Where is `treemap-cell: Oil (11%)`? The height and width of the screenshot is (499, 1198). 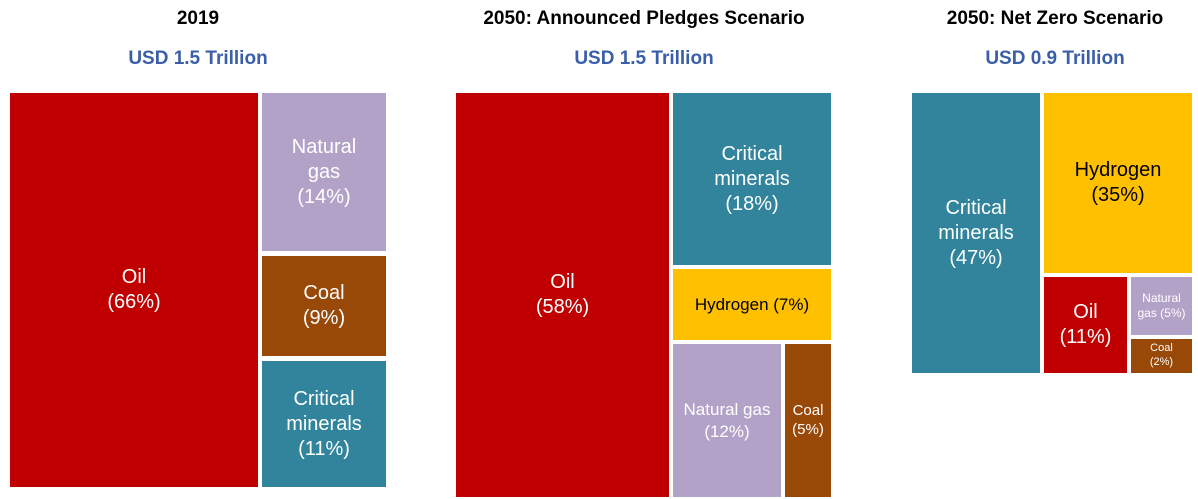
treemap-cell: Oil (11%) is located at coordinates (1085, 325).